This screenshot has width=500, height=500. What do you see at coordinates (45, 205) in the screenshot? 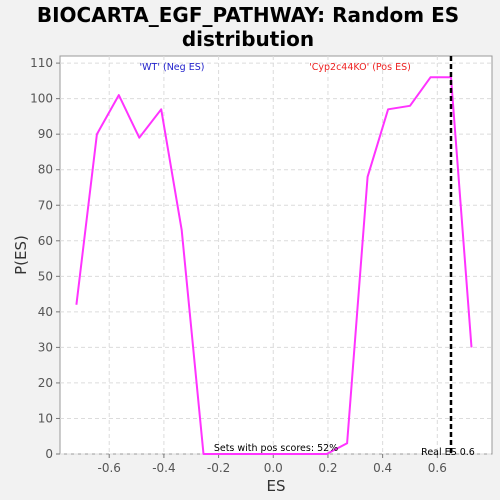
I see `y-tick-label: 70` at bounding box center [45, 205].